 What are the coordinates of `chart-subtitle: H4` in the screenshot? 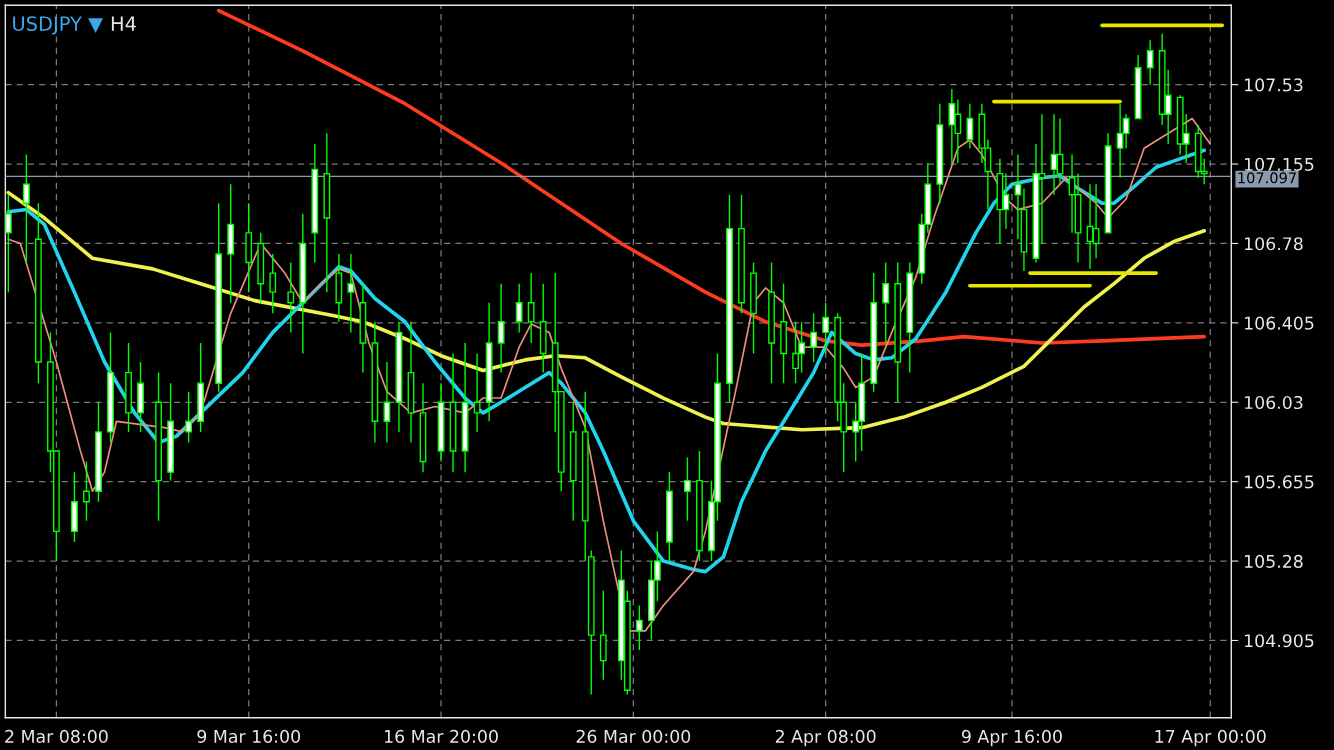 It's located at (123, 23).